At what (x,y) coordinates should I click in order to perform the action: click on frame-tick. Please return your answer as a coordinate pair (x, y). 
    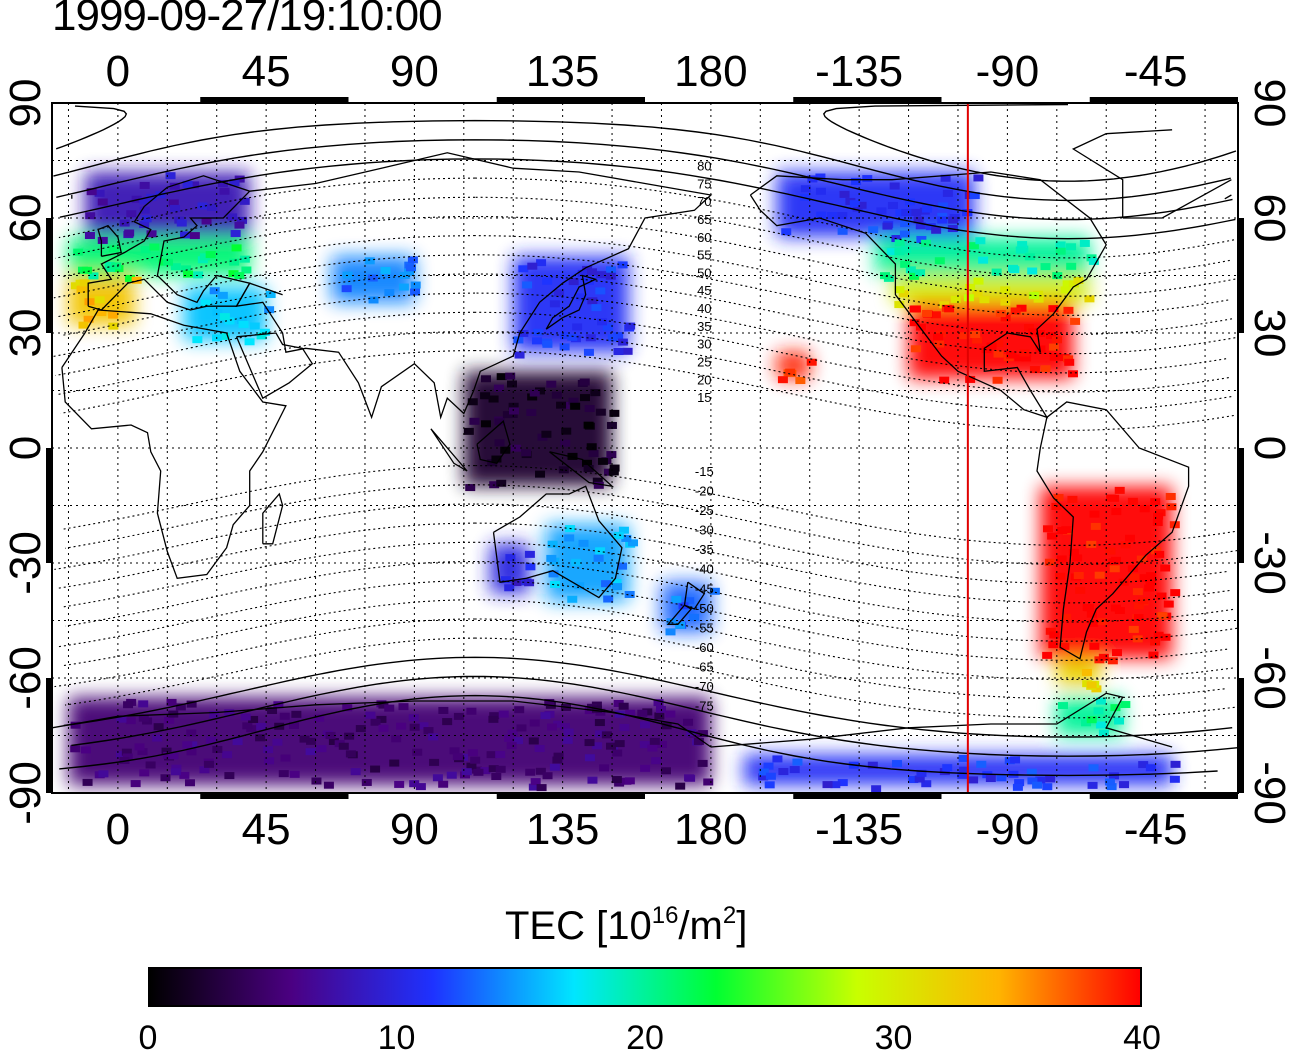
    Looking at the image, I should click on (1163, 100).